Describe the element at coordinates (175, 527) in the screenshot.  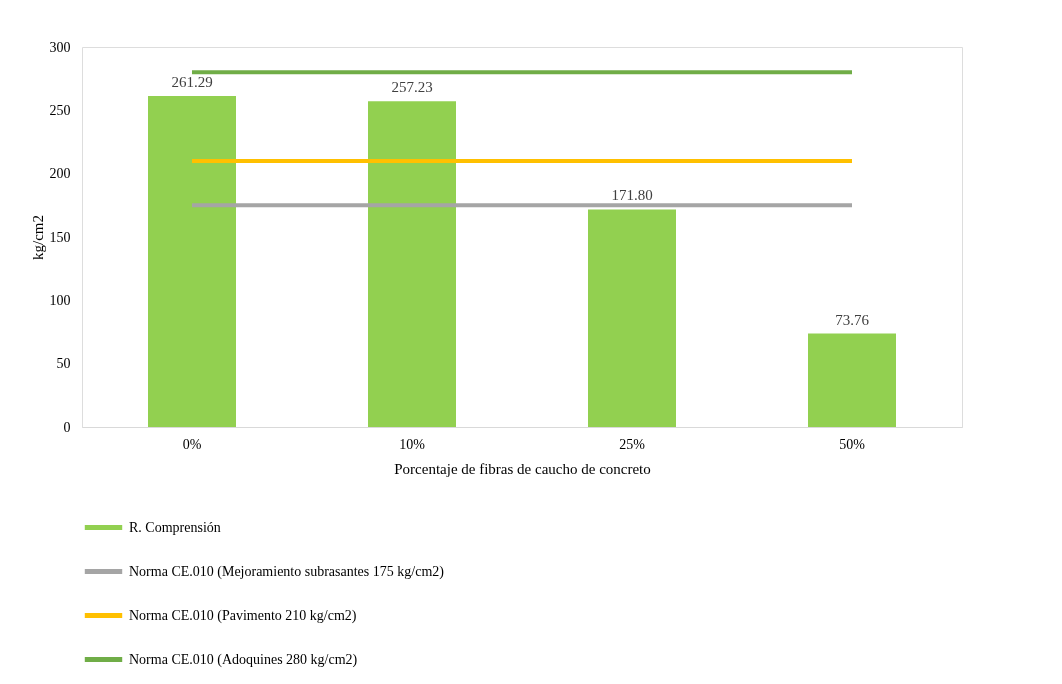
I see `legend-label: R. Comprensión` at that location.